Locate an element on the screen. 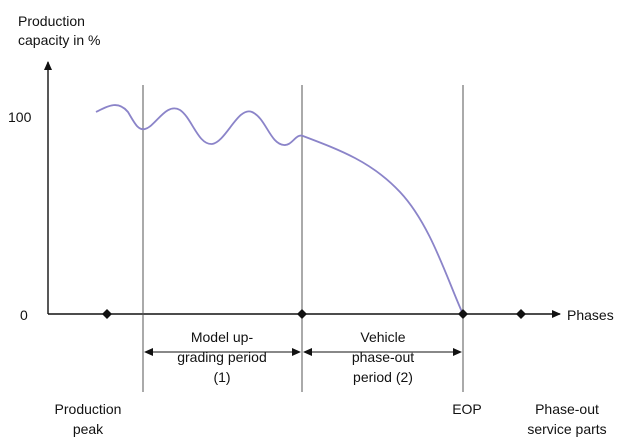 The height and width of the screenshot is (444, 630). x-axis-label: Phases is located at coordinates (590, 315).